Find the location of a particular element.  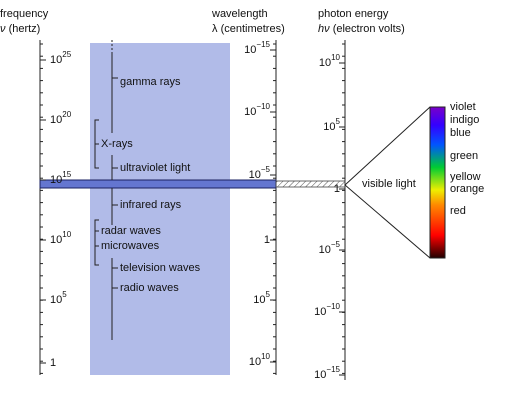

color-label: red is located at coordinates (458, 211).